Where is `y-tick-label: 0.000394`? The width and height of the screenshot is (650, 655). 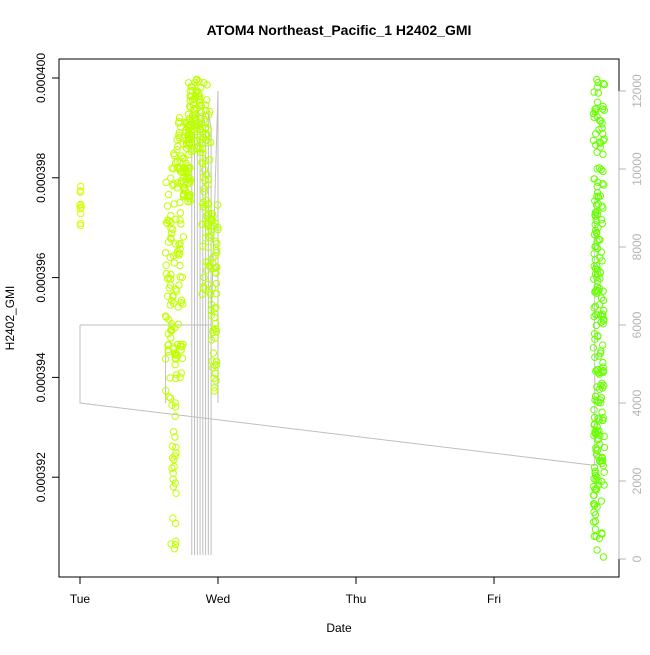 y-tick-label: 0.000394 is located at coordinates (41, 377).